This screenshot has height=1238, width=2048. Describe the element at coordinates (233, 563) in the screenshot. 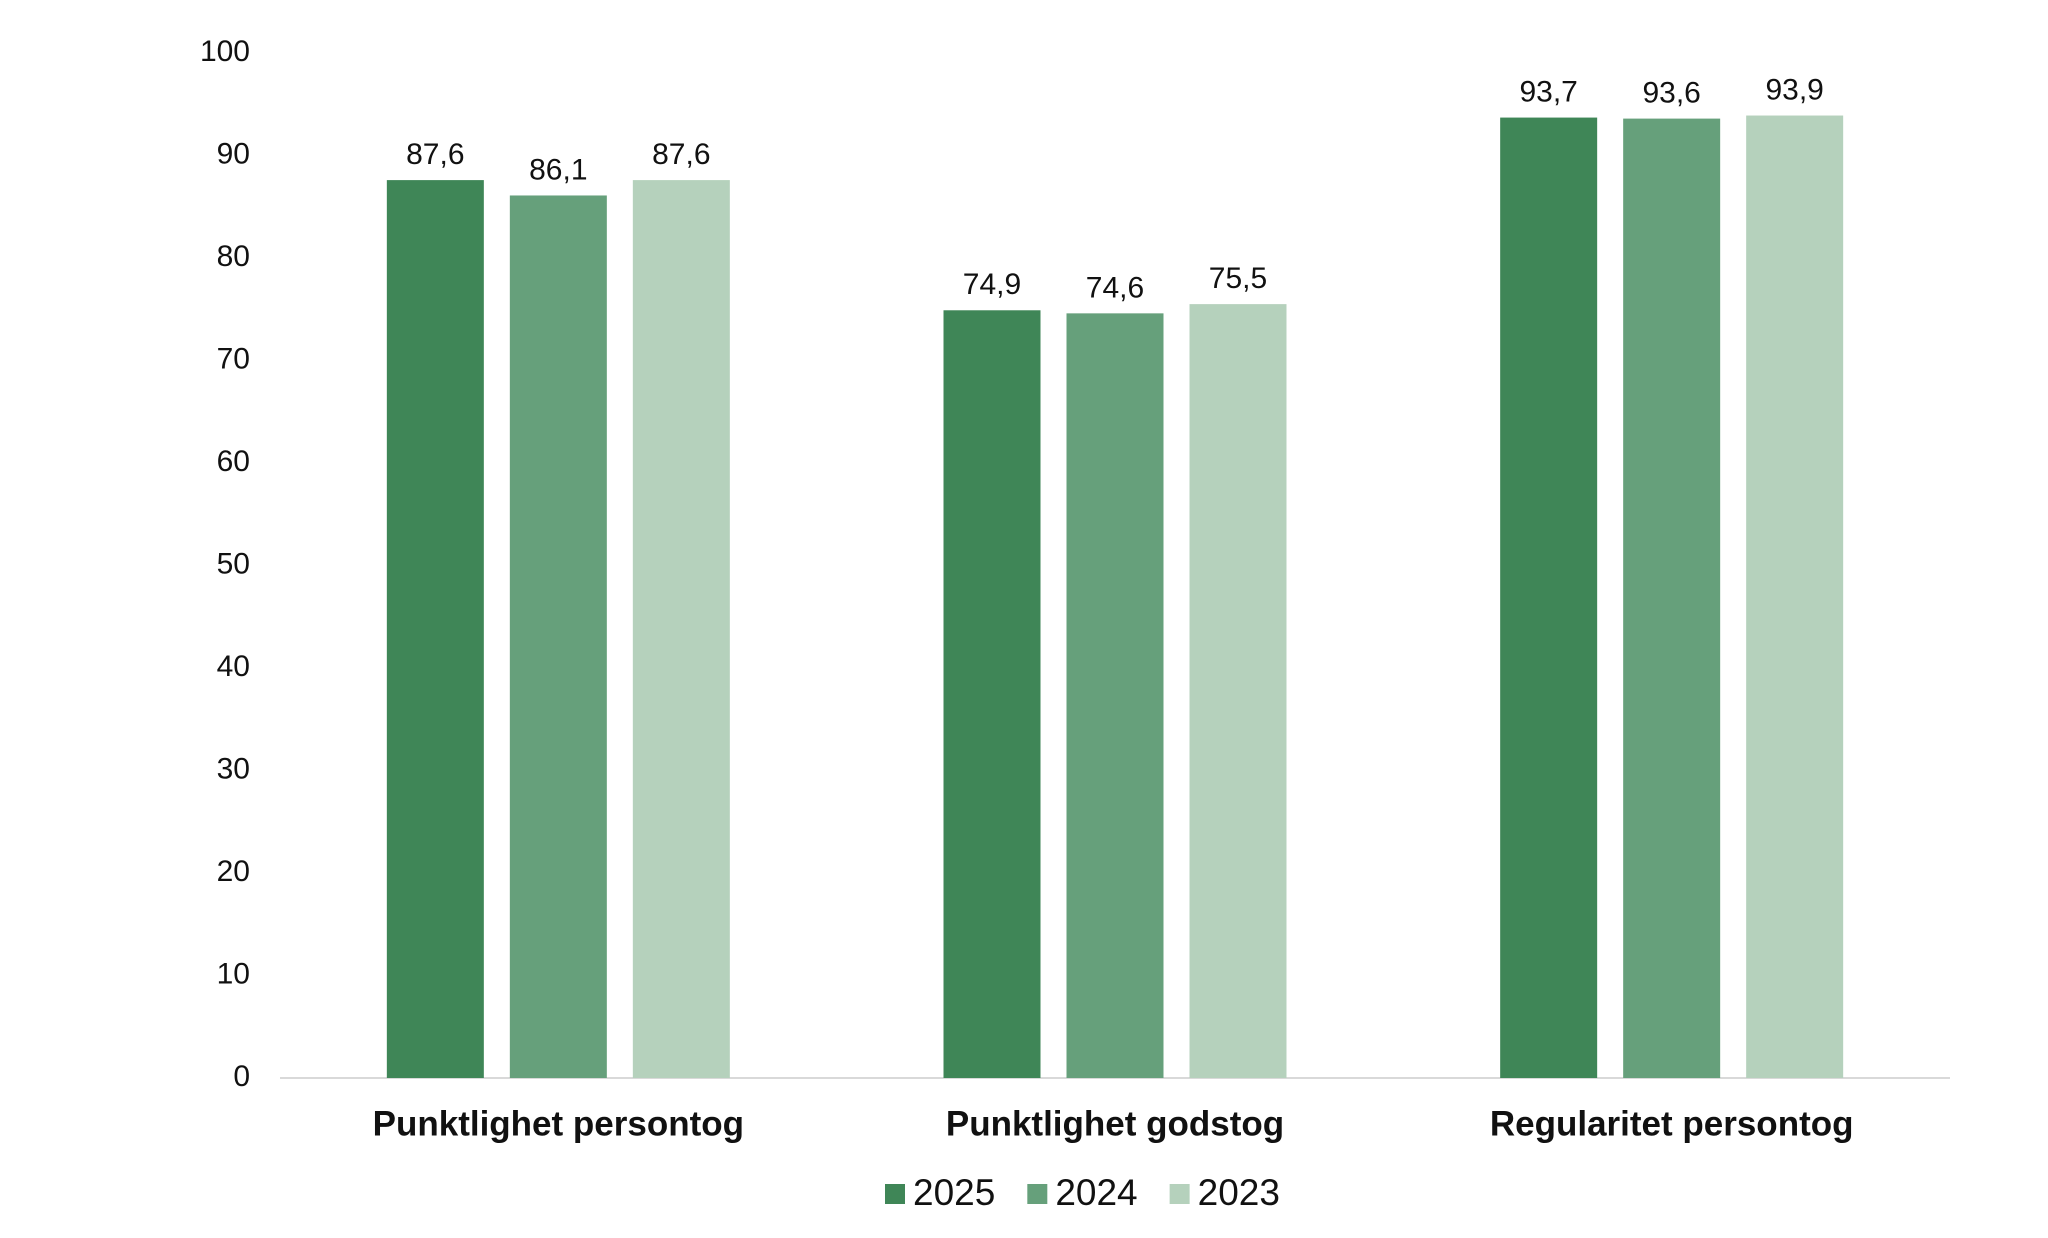

I see `y-tick-label: 50` at that location.